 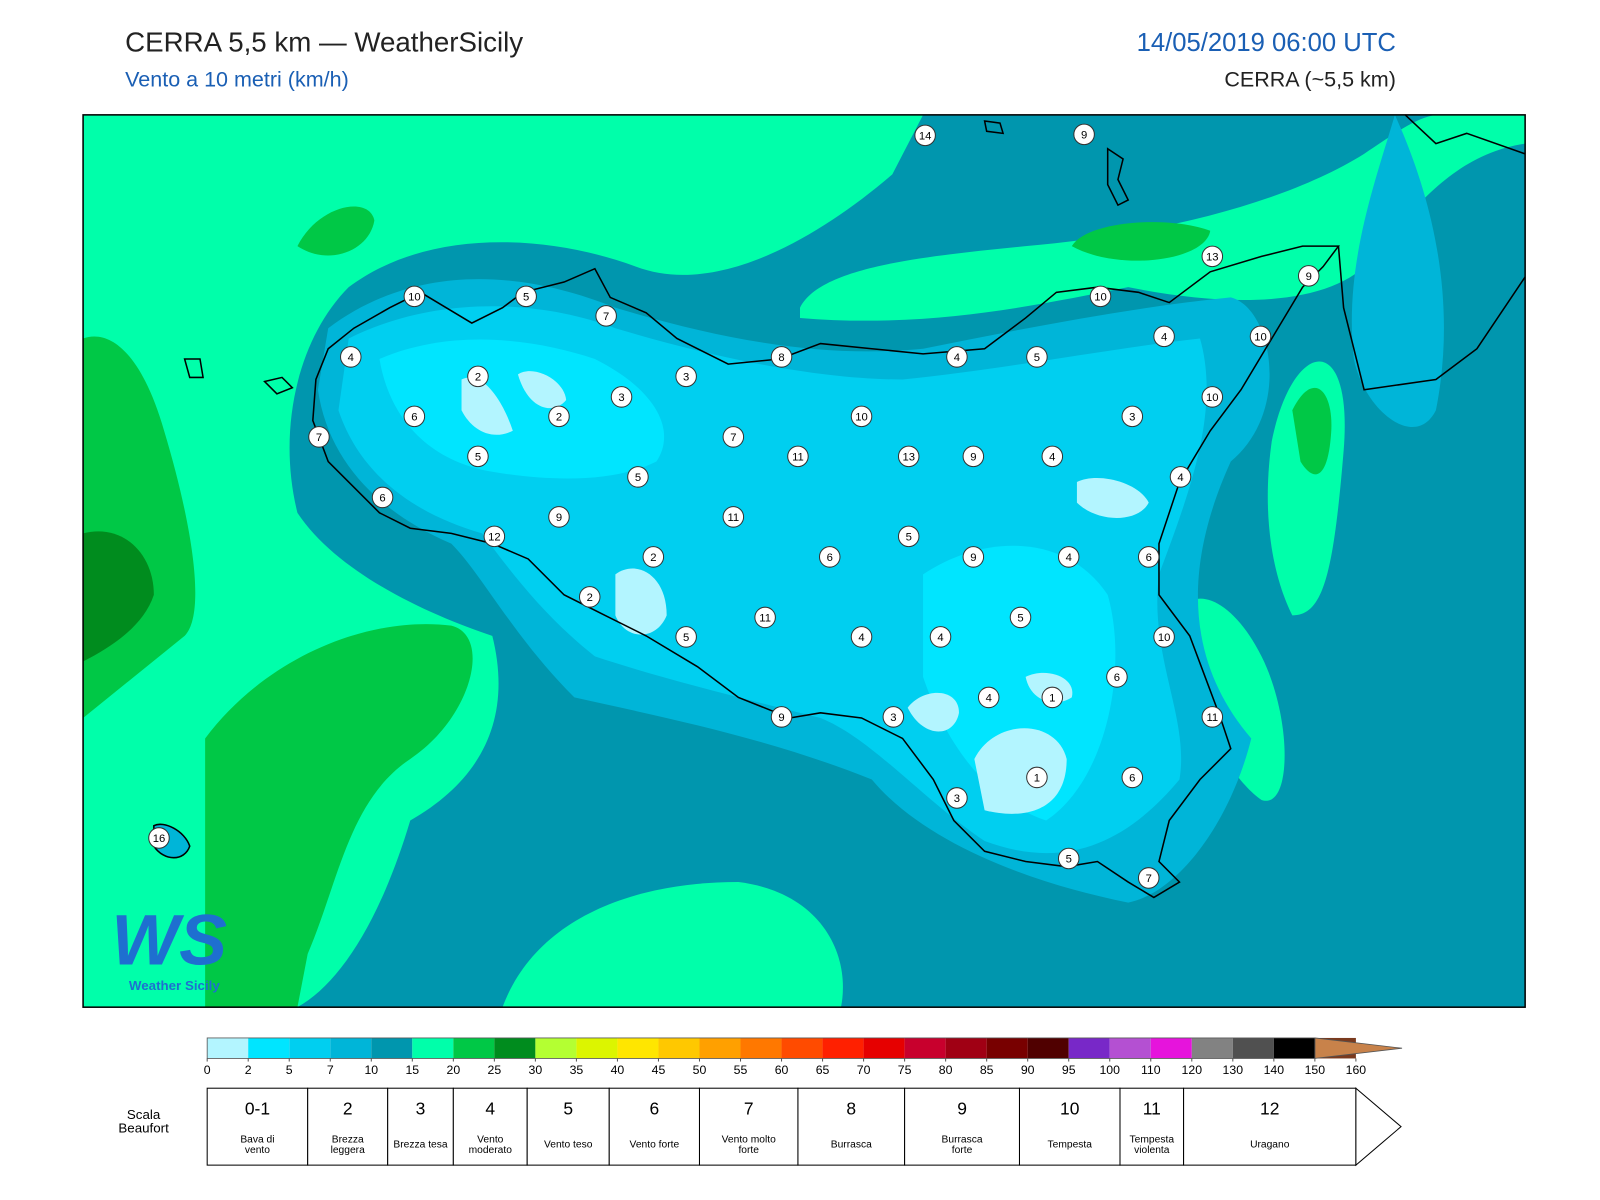 I want to click on beaufort-desc-box: Tempesta violenta, so click(x=1152, y=1145).